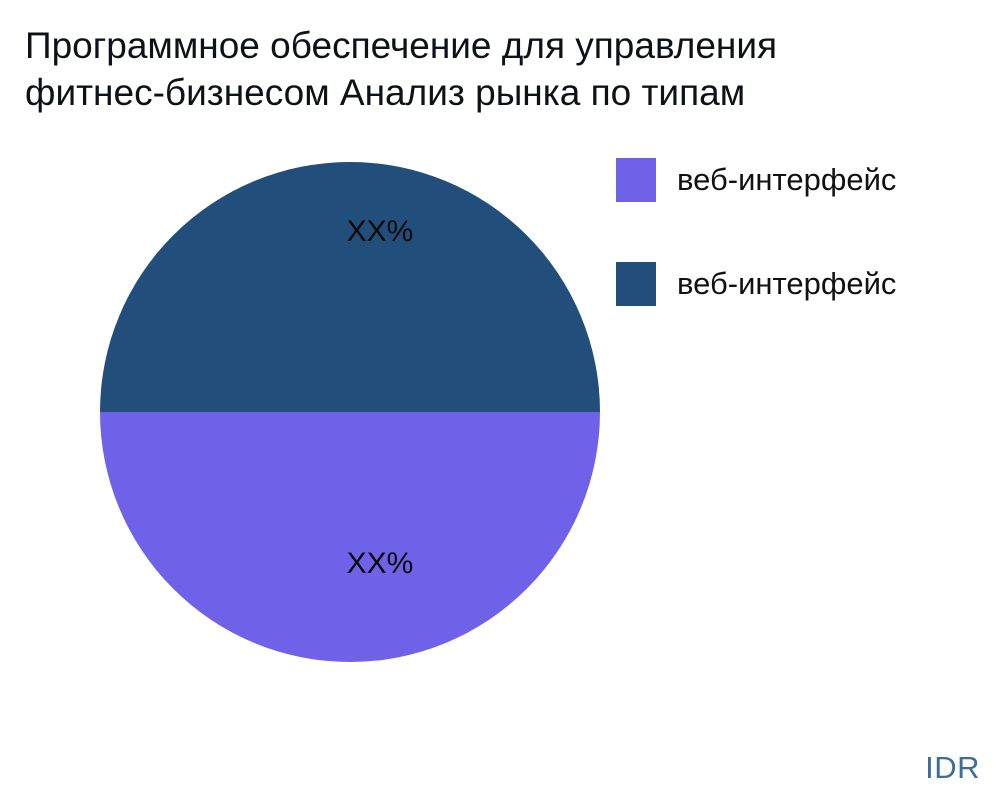 The width and height of the screenshot is (1000, 800). Describe the element at coordinates (952, 767) in the screenshot. I see `watermark-idr: IDR` at that location.